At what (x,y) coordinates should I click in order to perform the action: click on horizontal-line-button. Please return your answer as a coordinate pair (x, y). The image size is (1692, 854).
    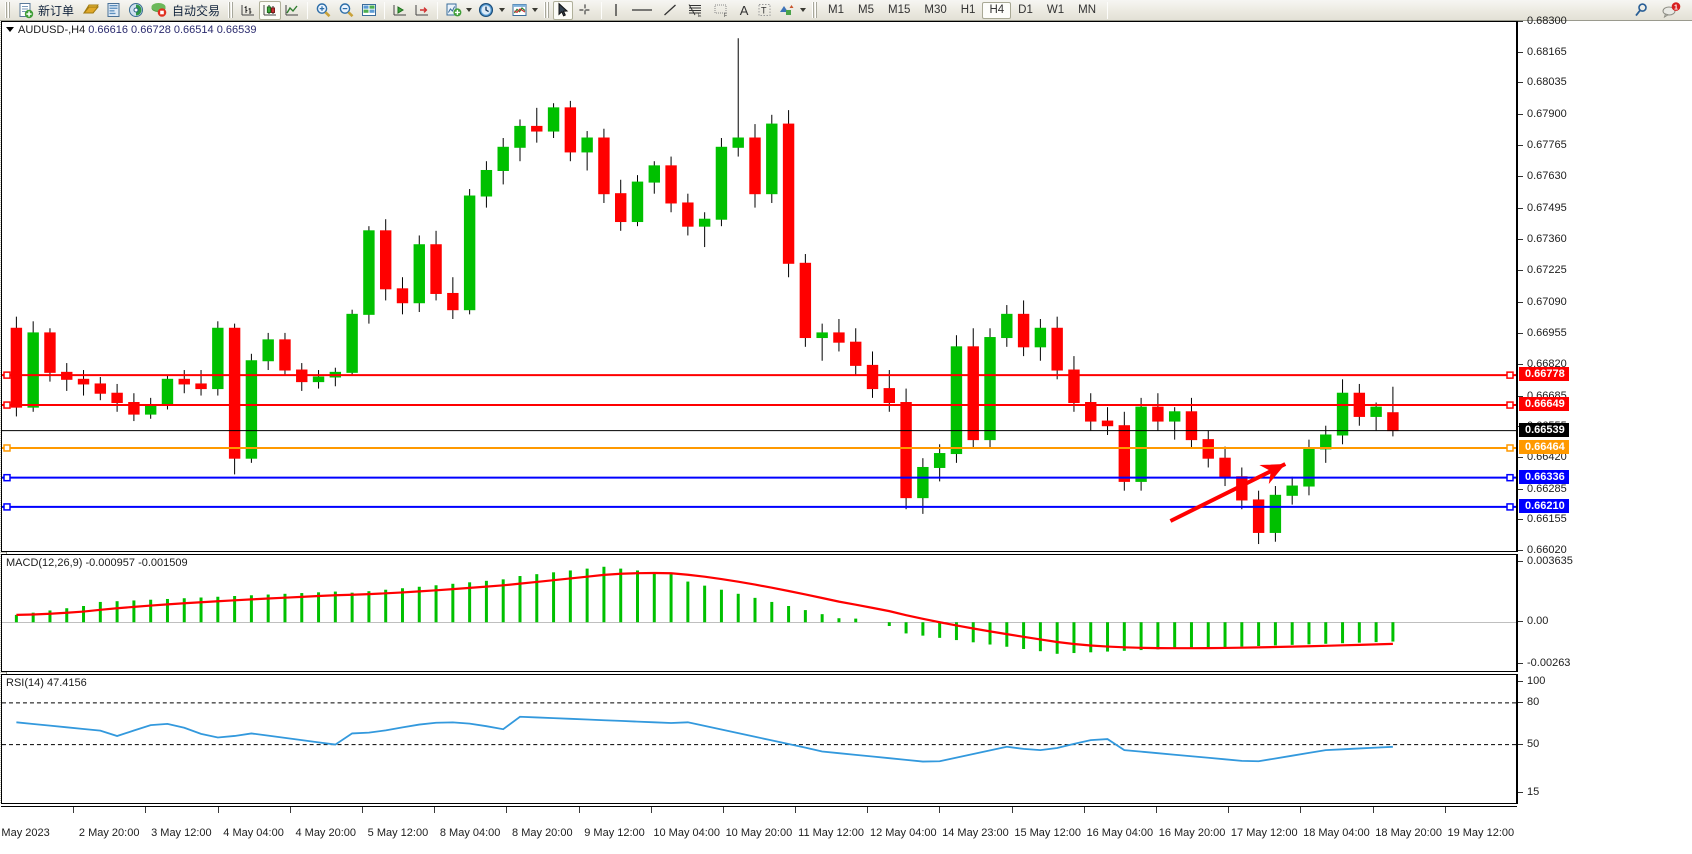
    Looking at the image, I should click on (642, 10).